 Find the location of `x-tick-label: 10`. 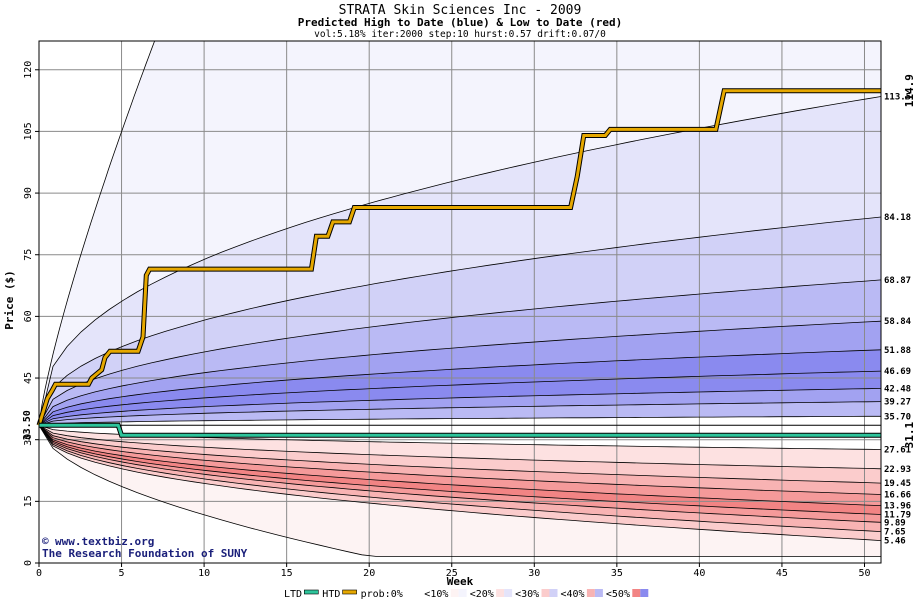

x-tick-label: 10 is located at coordinates (204, 573).